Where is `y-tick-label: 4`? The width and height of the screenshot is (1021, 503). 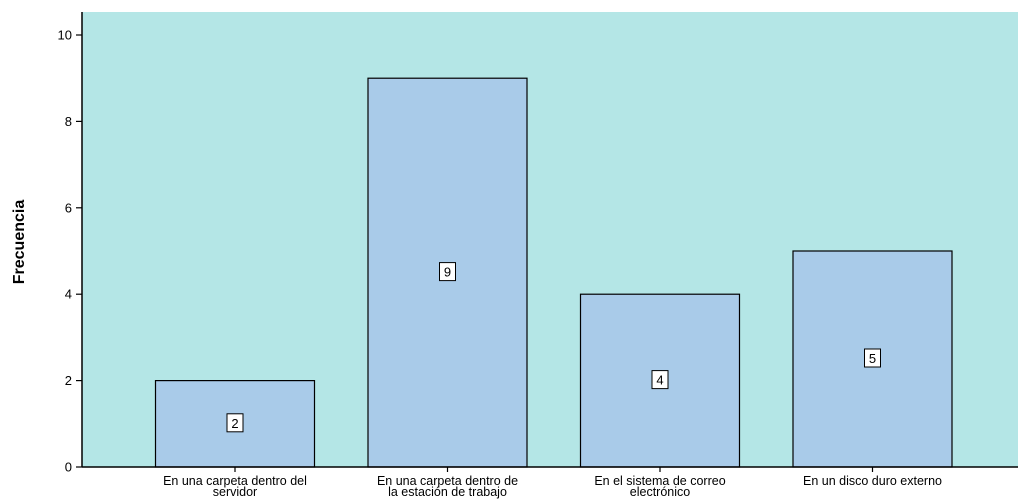 y-tick-label: 4 is located at coordinates (68, 294).